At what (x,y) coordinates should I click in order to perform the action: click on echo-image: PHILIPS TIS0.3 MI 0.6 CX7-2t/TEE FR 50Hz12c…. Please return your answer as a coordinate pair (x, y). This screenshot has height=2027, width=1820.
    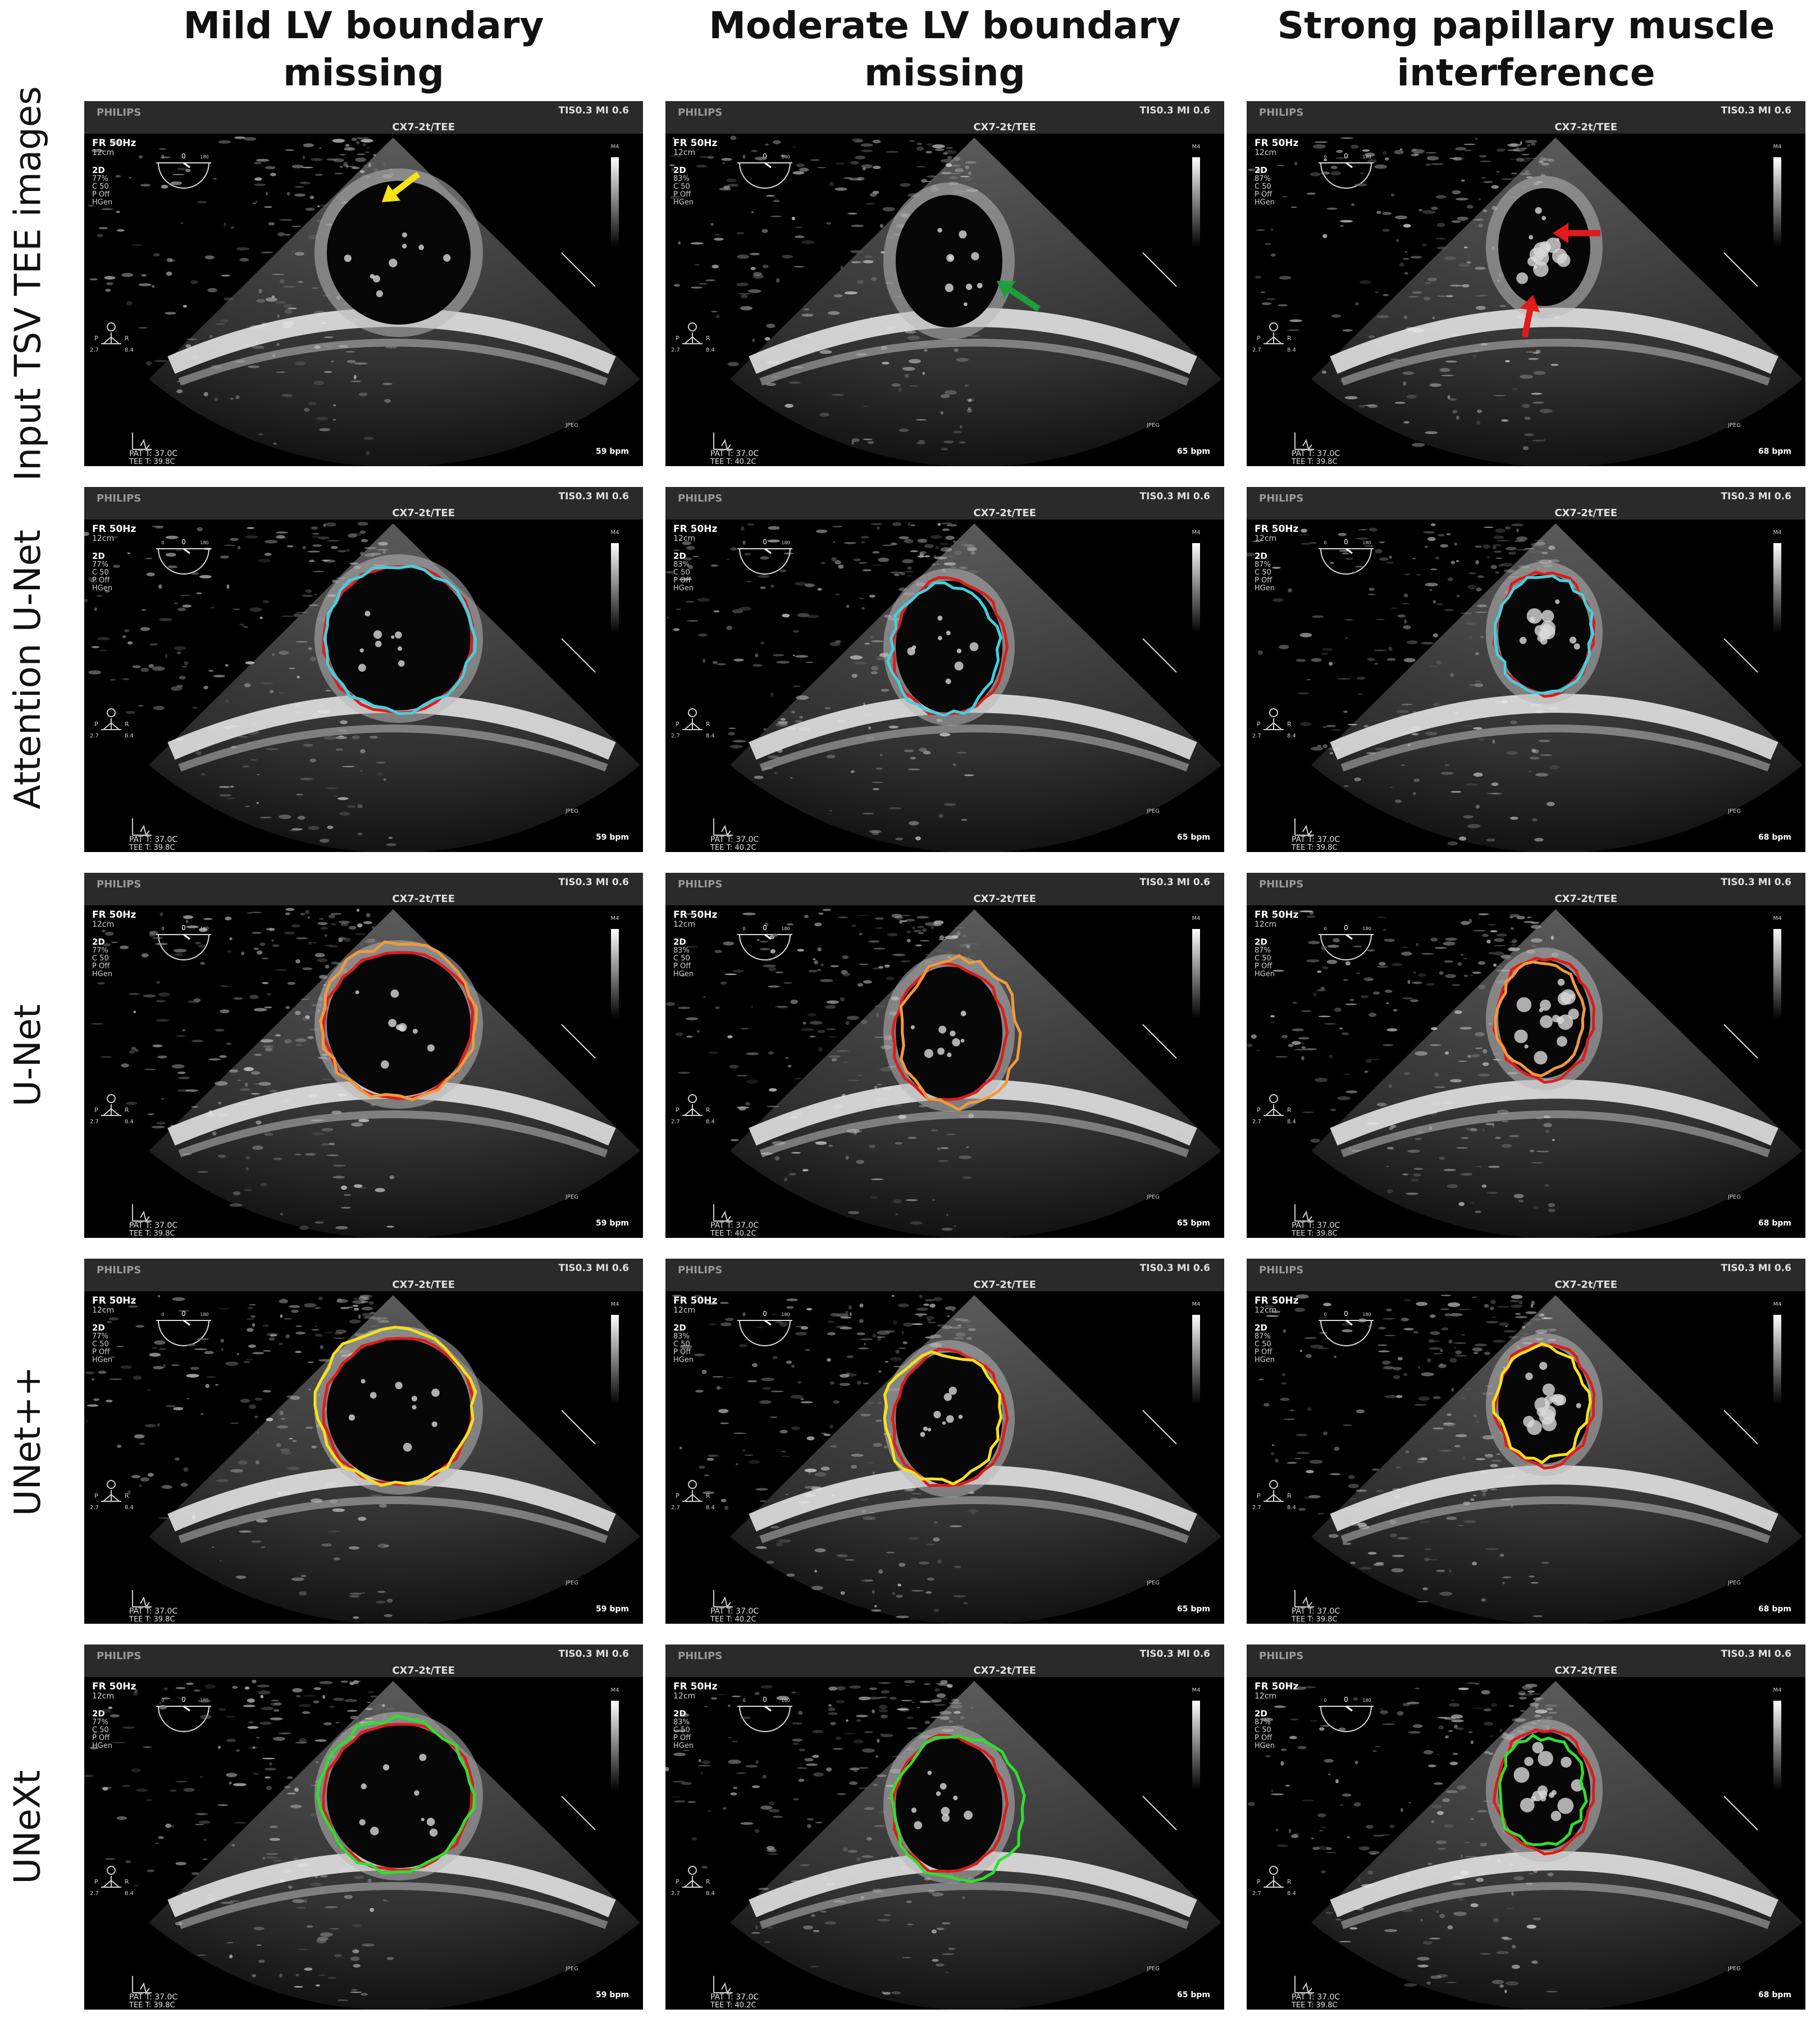
    Looking at the image, I should click on (363, 669).